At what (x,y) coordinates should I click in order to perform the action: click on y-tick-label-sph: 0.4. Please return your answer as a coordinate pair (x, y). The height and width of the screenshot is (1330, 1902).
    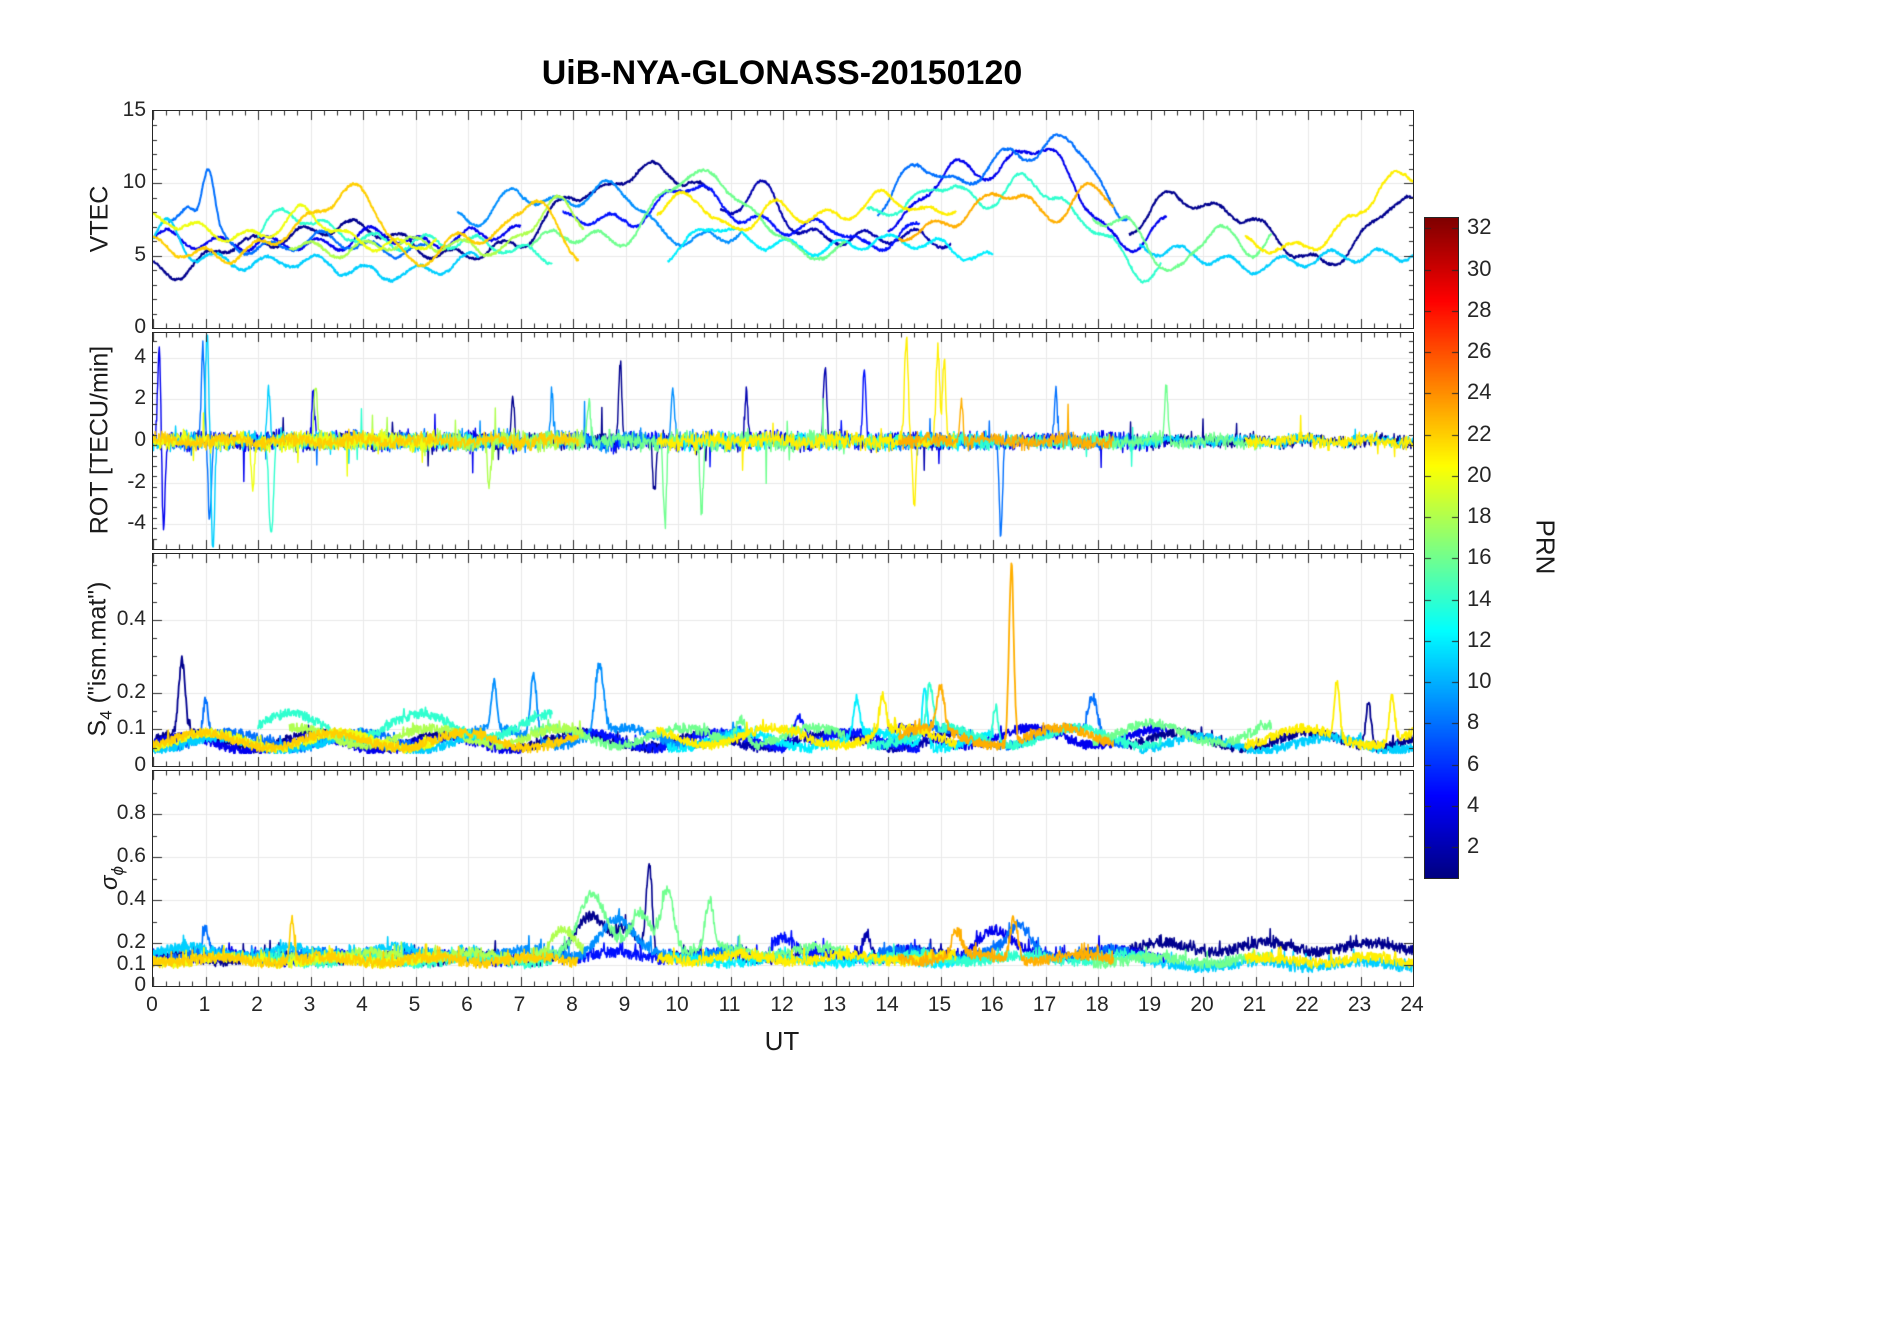
    Looking at the image, I should click on (131, 898).